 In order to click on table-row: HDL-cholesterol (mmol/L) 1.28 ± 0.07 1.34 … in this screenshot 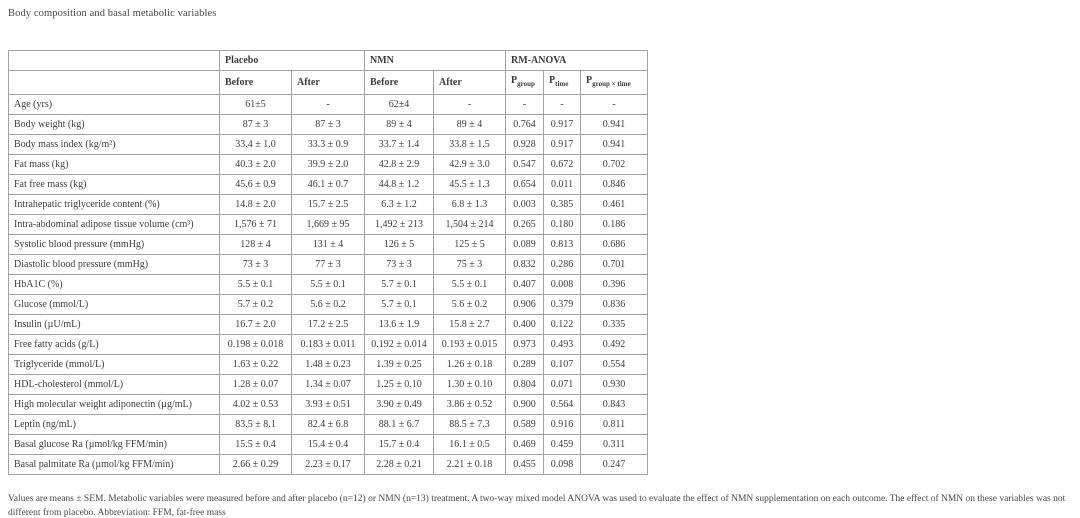, I will do `click(328, 384)`.